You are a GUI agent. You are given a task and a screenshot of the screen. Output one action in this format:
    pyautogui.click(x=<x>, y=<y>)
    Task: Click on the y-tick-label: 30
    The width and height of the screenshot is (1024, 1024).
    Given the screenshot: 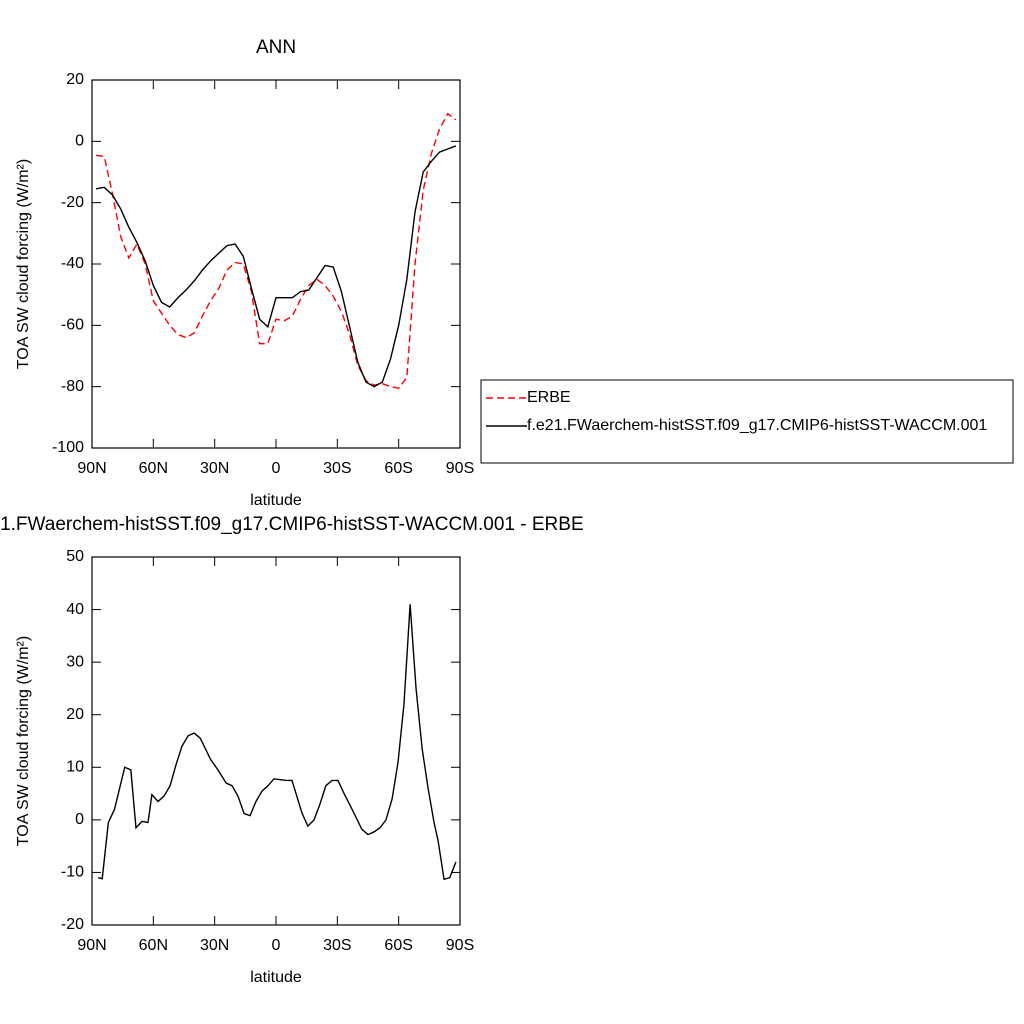 What is the action you would take?
    pyautogui.click(x=75, y=661)
    